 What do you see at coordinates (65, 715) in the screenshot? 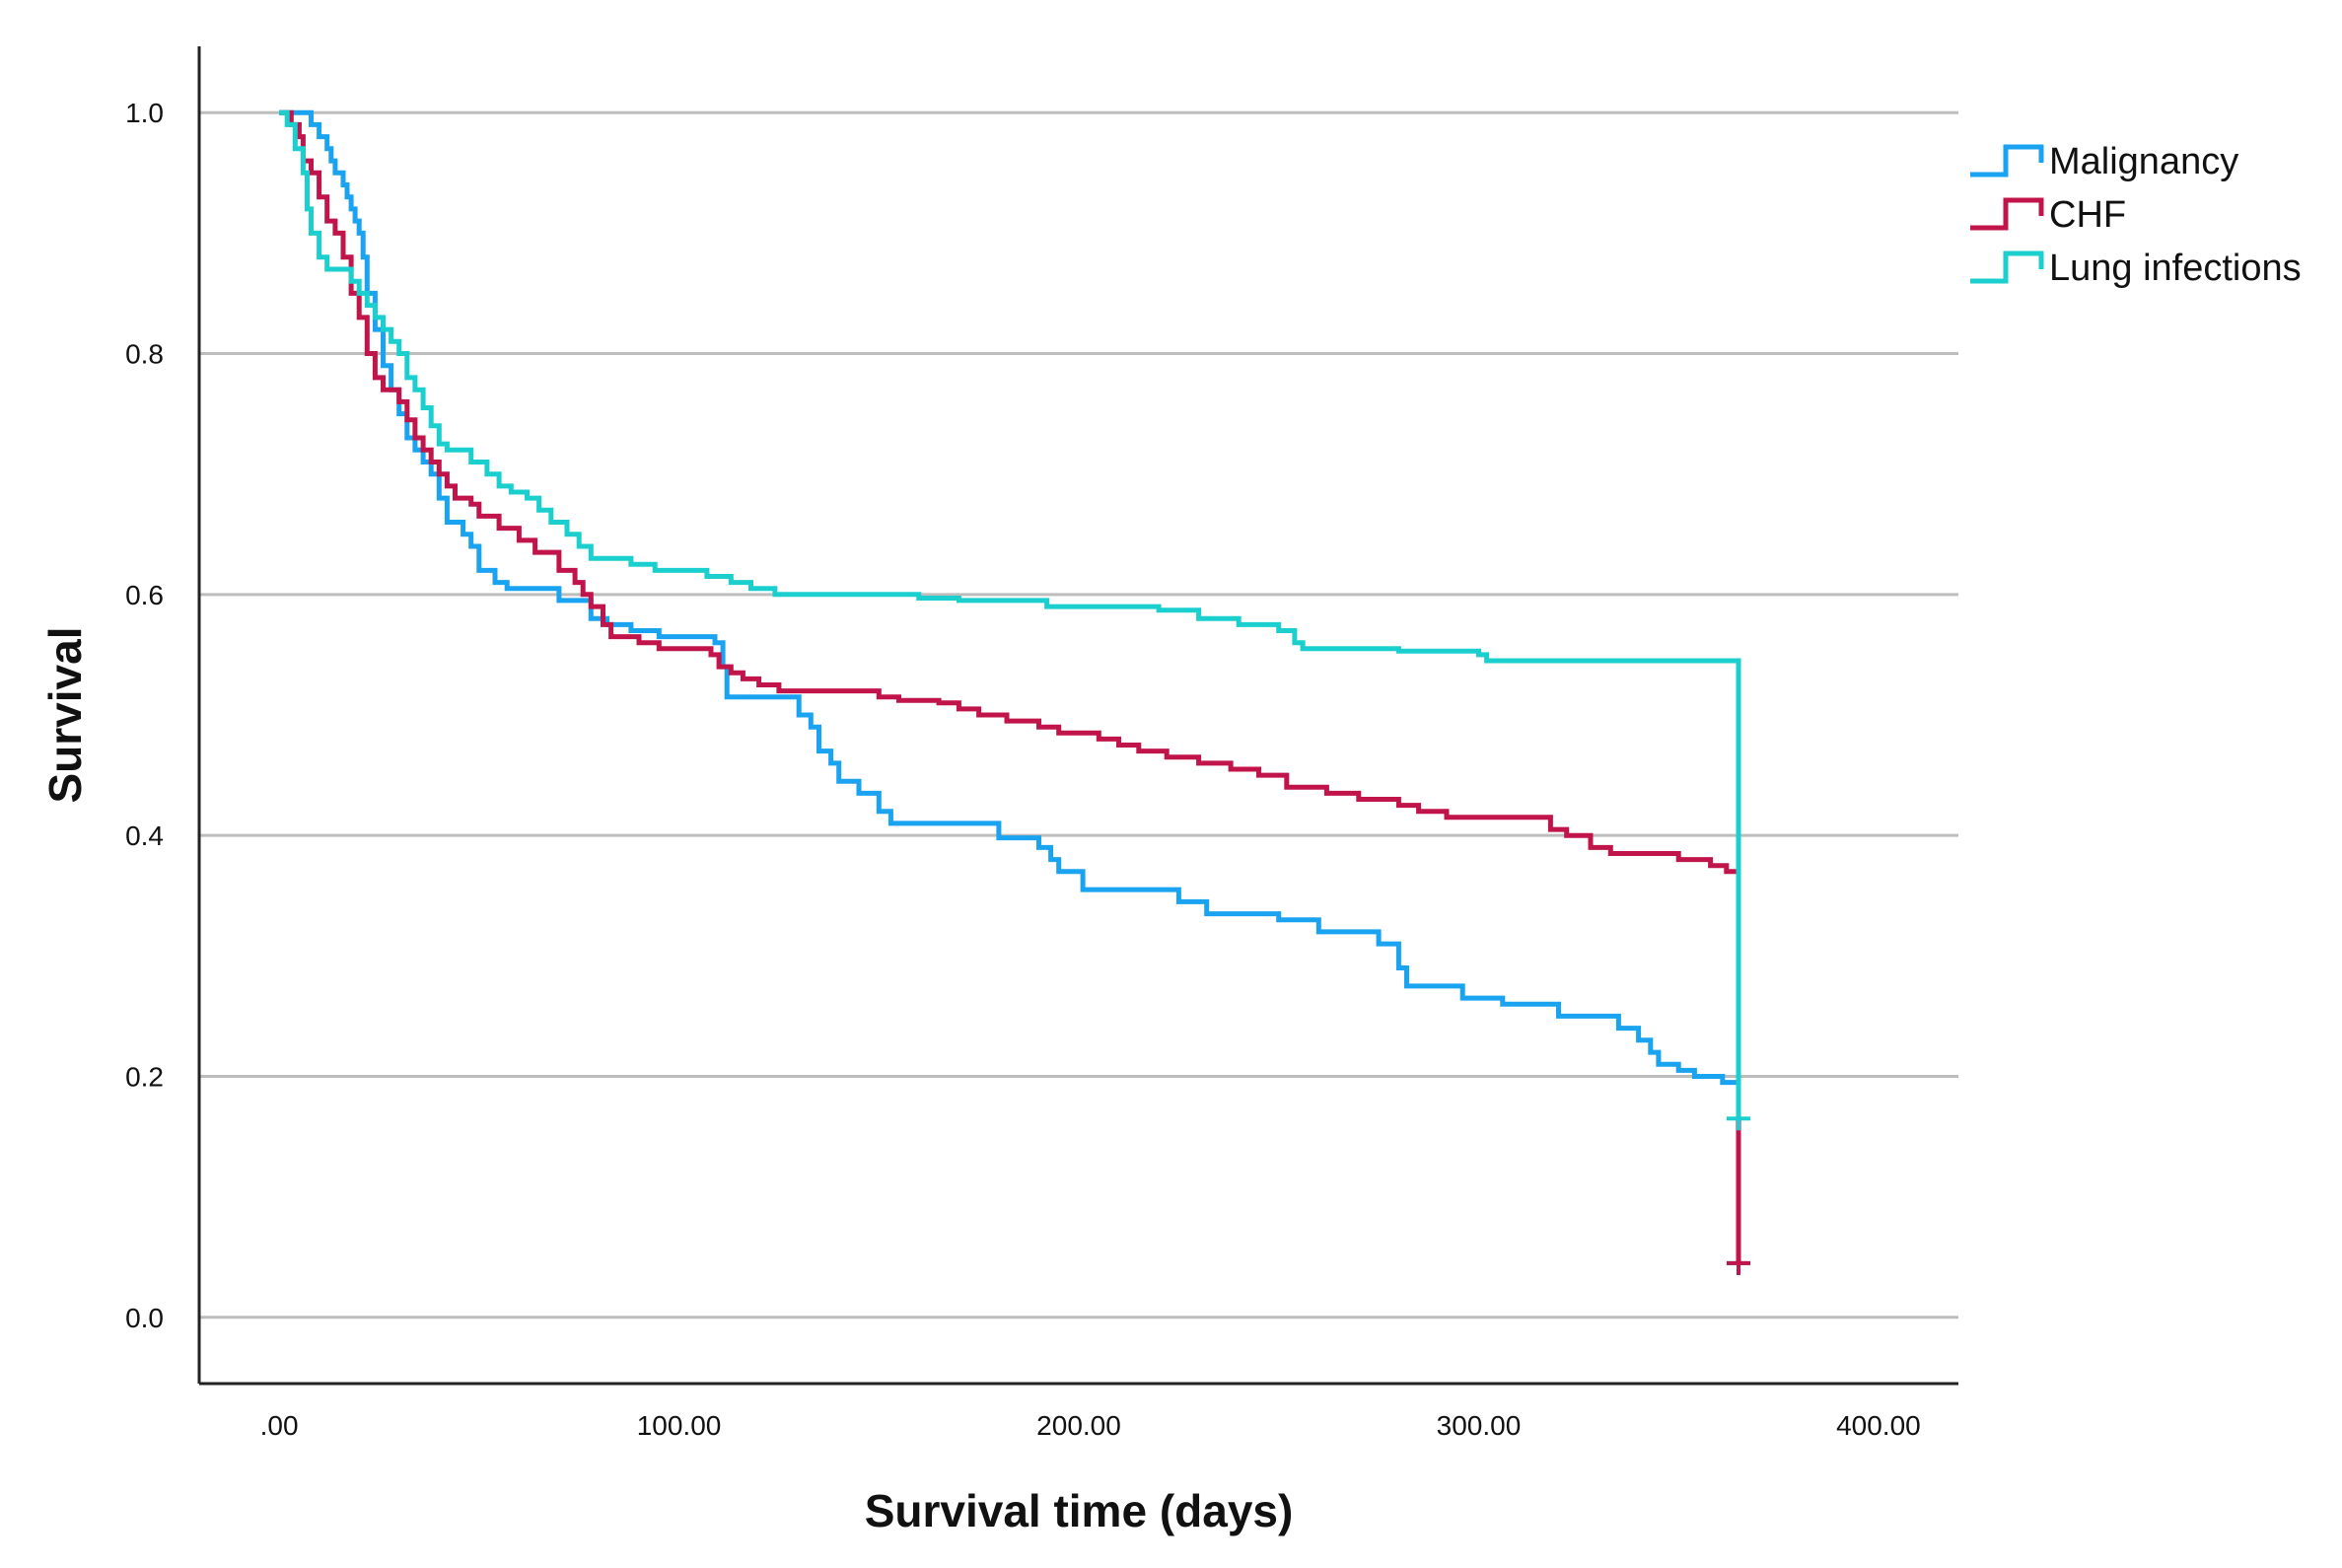
I see `y-axis-title: Survival` at bounding box center [65, 715].